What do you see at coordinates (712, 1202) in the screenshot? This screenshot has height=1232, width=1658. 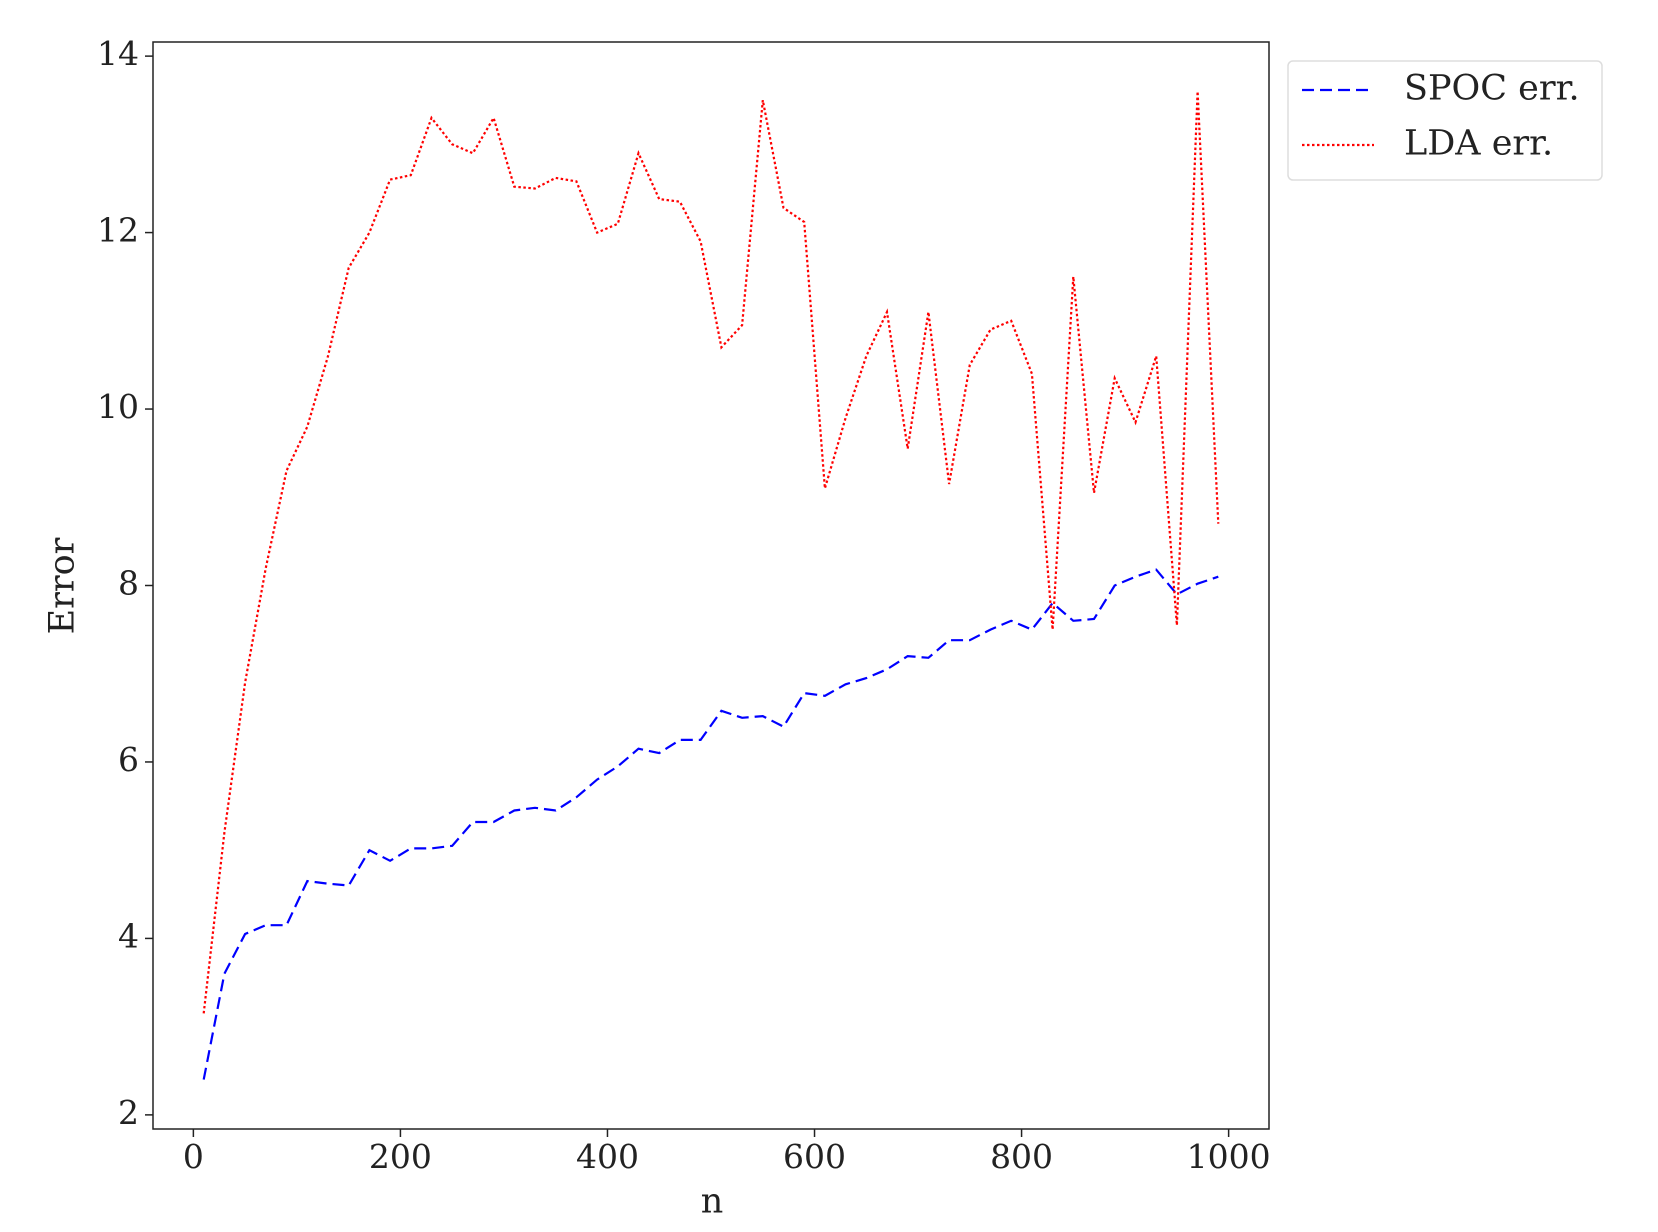 I see `x-axis-label: n` at bounding box center [712, 1202].